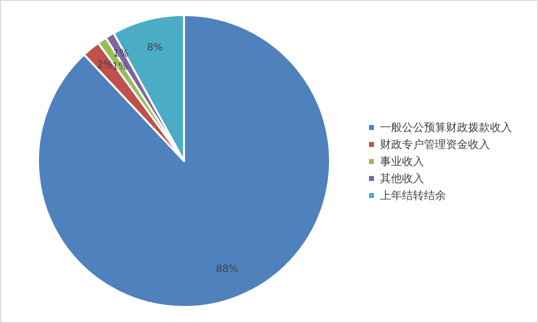 The width and height of the screenshot is (538, 323). Describe the element at coordinates (402, 161) in the screenshot. I see `legend-label: 事业收入` at that location.